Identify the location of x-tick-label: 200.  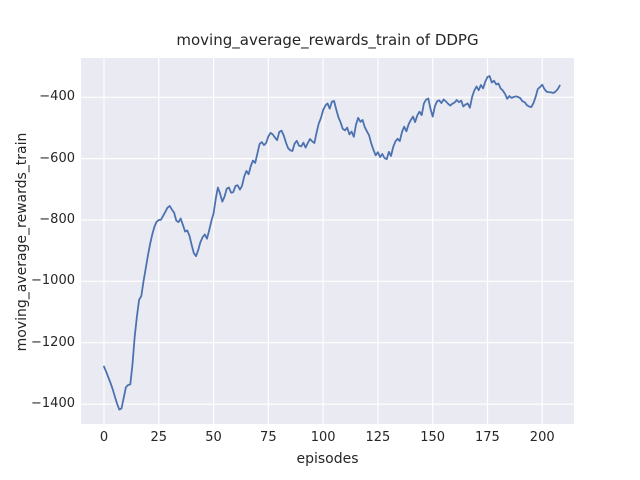
(542, 437).